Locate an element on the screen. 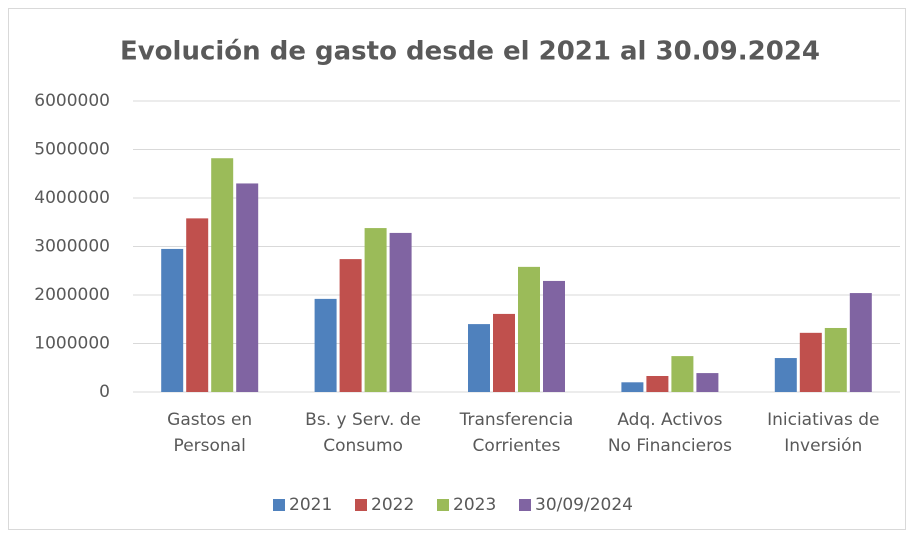 The height and width of the screenshot is (538, 914). x-tick-label: Adq. Activos No Financieros is located at coordinates (669, 433).